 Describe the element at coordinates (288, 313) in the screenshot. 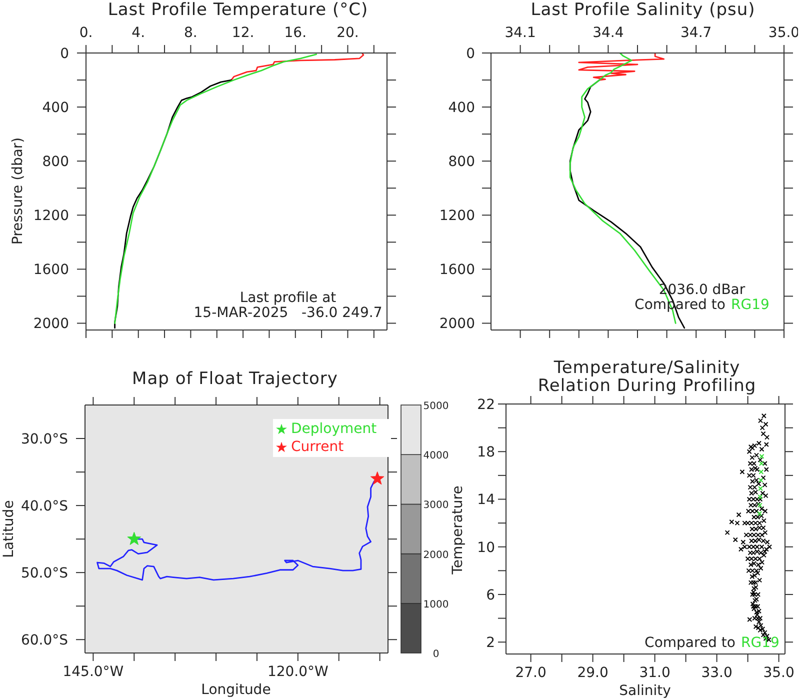

I see `annotation: 15-MAR-2025 -36.0 249.7` at that location.